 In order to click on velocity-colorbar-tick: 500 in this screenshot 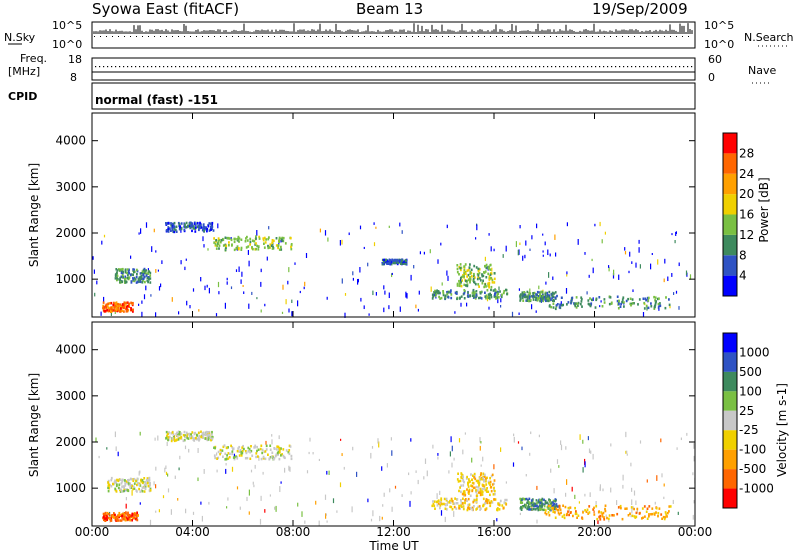, I will do `click(750, 372)`.